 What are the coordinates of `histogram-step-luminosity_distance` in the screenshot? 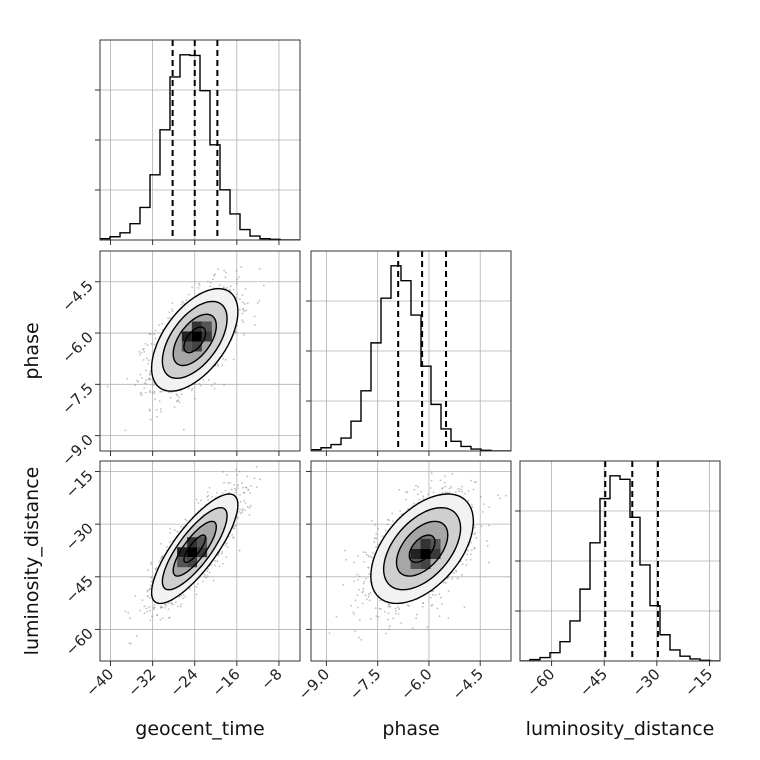 It's located at (620, 568).